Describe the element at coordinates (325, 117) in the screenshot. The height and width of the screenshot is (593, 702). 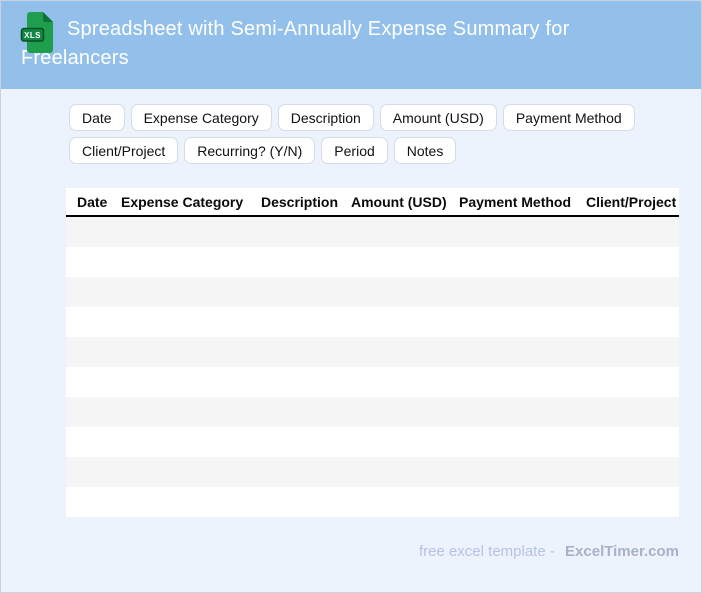
I see `chip-description: Description` at that location.